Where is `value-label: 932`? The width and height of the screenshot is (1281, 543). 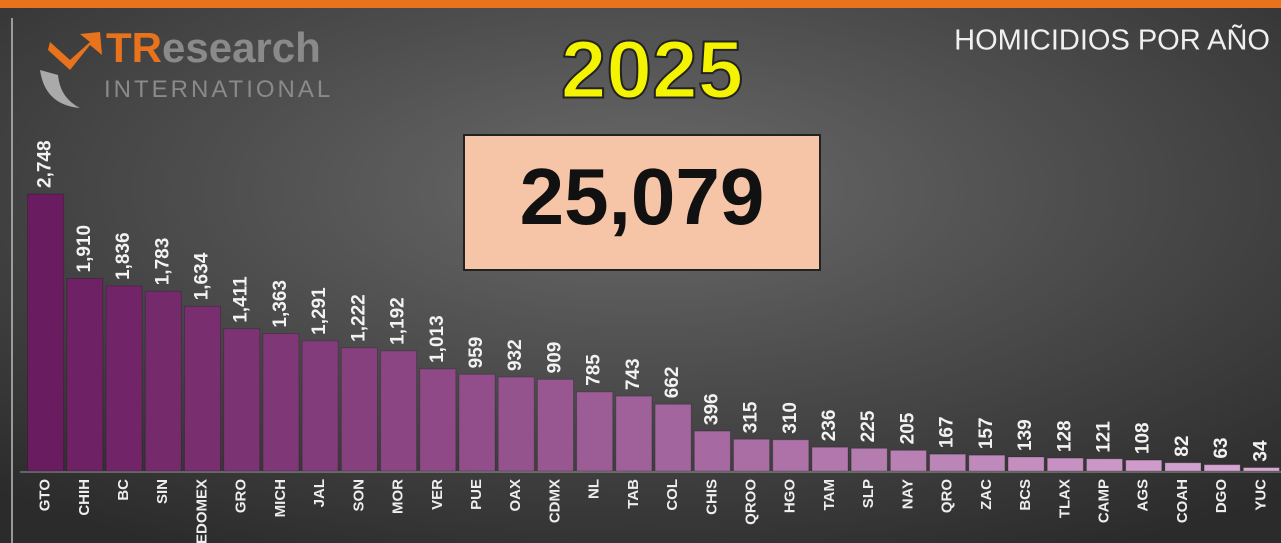 value-label: 932 is located at coordinates (515, 355).